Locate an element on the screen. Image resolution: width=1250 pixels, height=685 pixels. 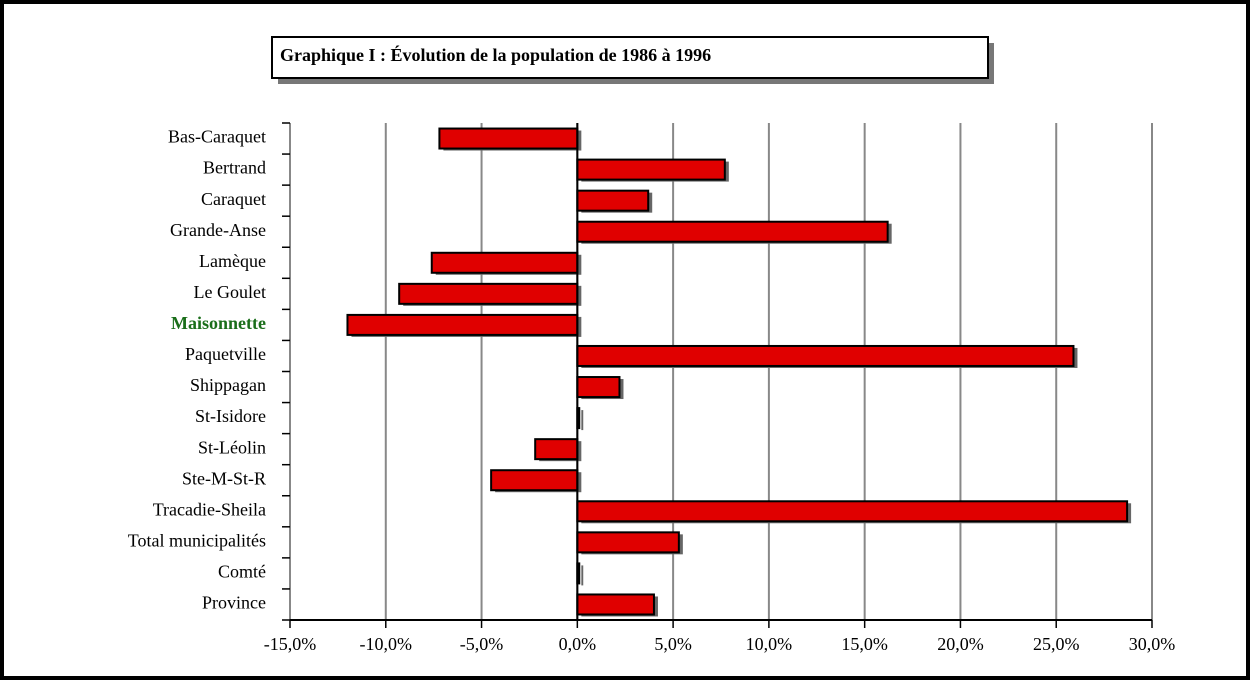
x-tick-label: 0,0% is located at coordinates (578, 644).